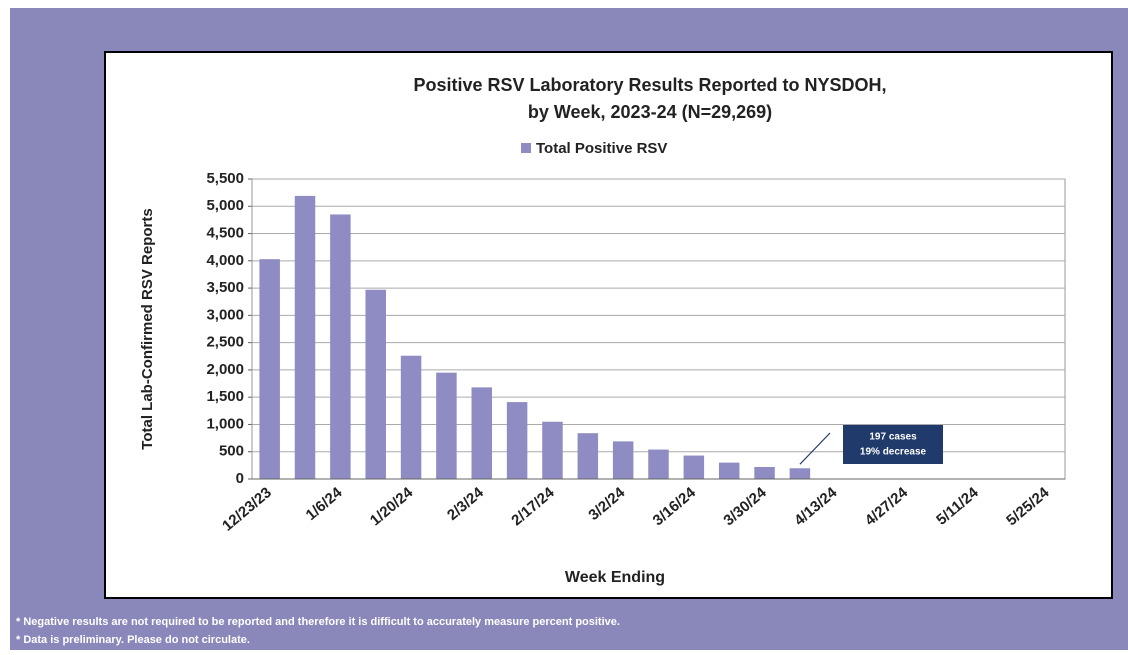 The width and height of the screenshot is (1128, 655). Describe the element at coordinates (147, 328) in the screenshot. I see `y-axis-label: Total Lab-Confirmed RSV Reports` at that location.